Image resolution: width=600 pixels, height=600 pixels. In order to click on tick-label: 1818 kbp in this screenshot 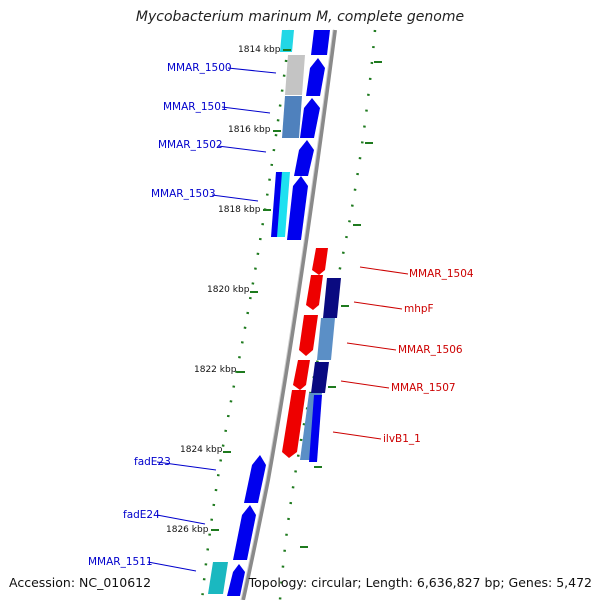, I will do `click(239, 210)`.